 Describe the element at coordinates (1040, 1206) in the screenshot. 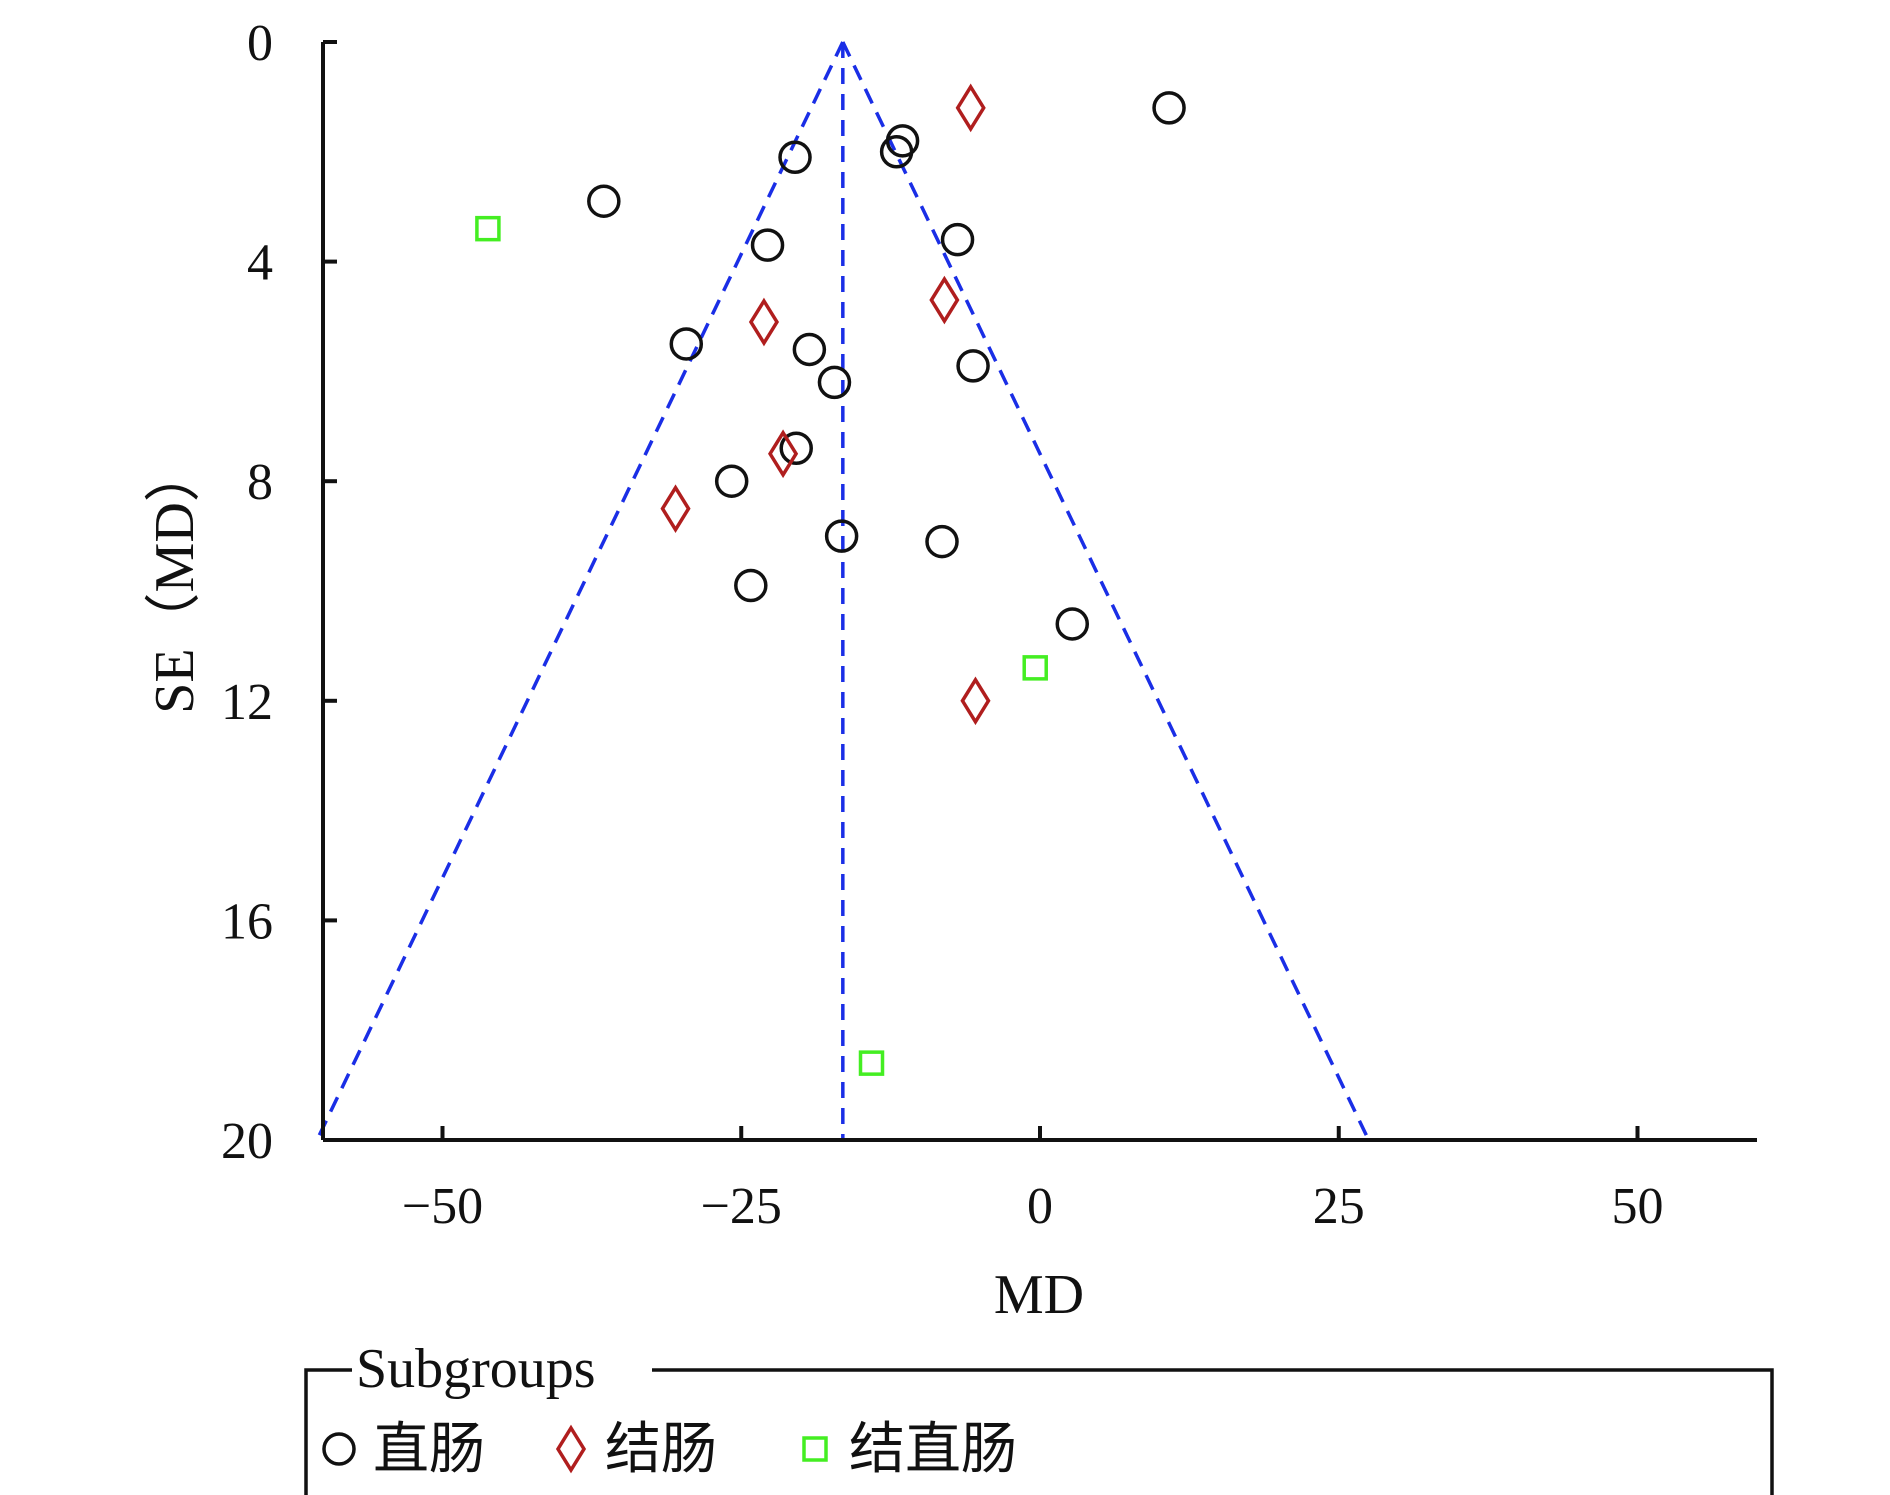

I see `x-tick-label: 0` at that location.